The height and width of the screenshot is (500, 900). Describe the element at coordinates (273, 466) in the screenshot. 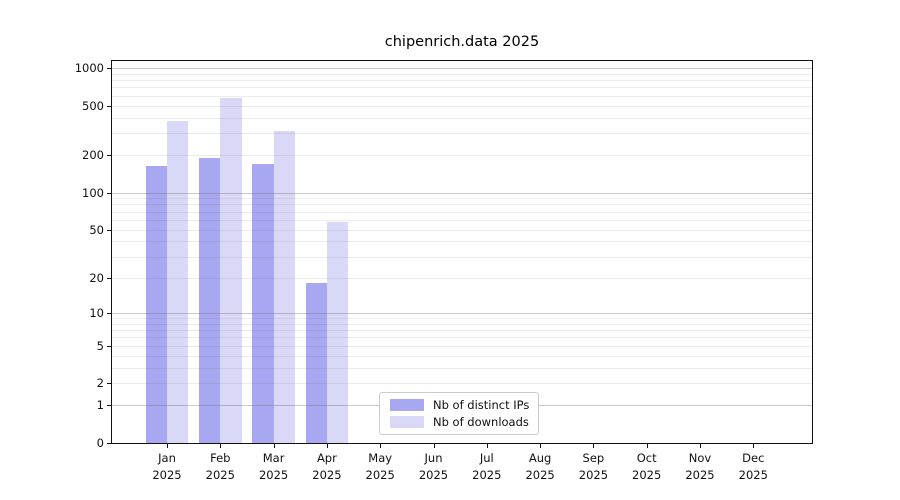

I see `x-tick-label-mar: Mar 2025` at that location.